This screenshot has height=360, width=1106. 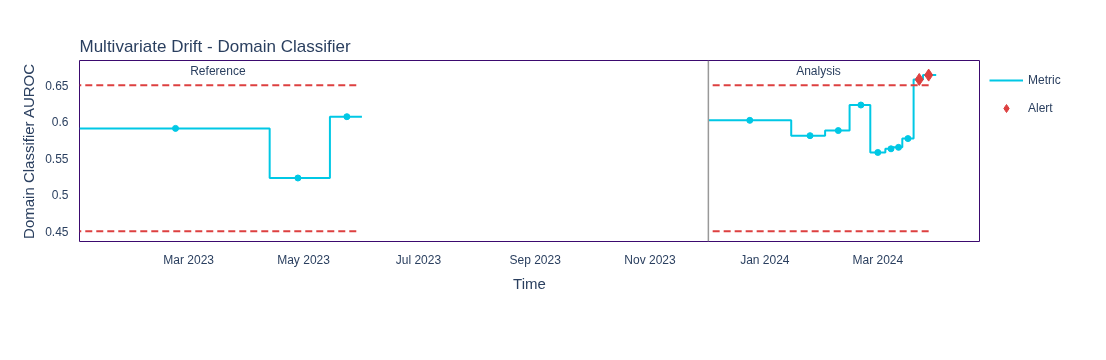 I want to click on y-tick-label: 0.45, so click(x=57, y=231).